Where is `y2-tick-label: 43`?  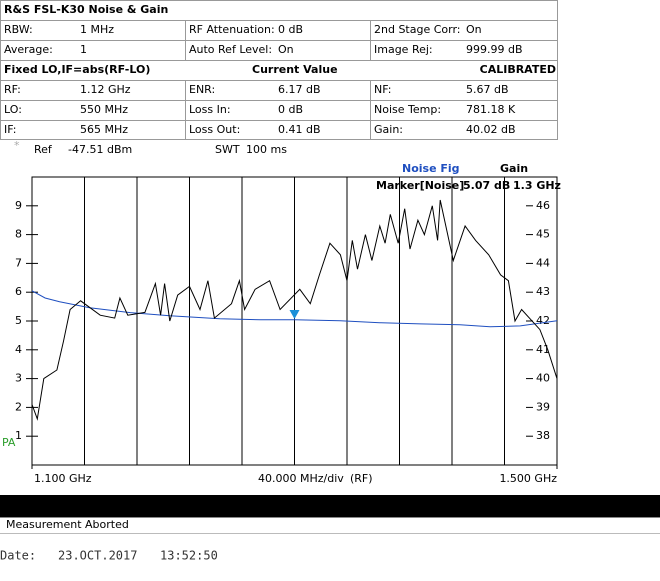 y2-tick-label: 43 is located at coordinates (543, 291).